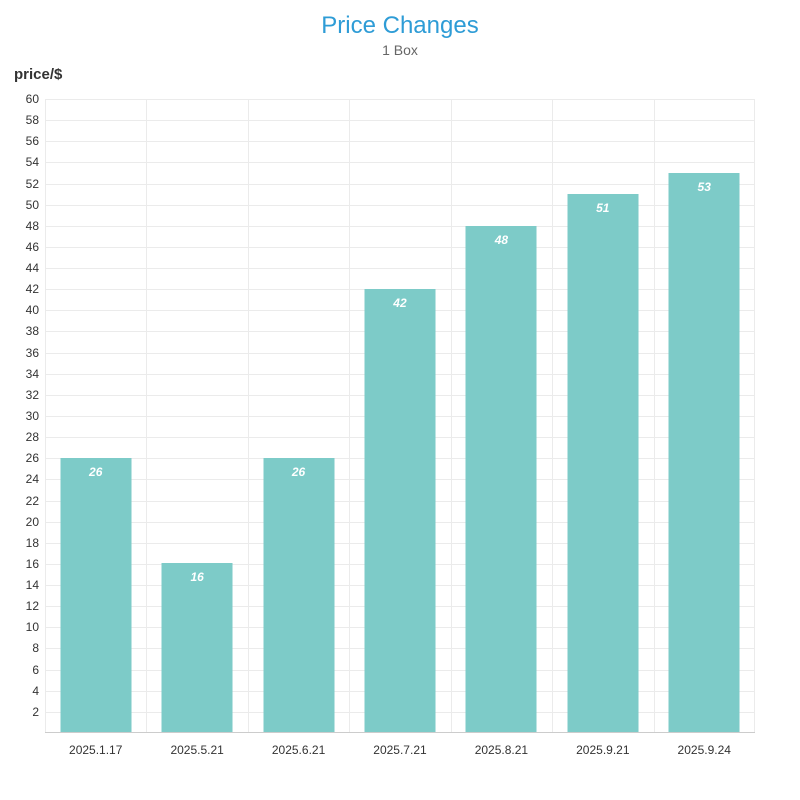 The image size is (800, 800). I want to click on y-tick-label: 56, so click(32, 141).